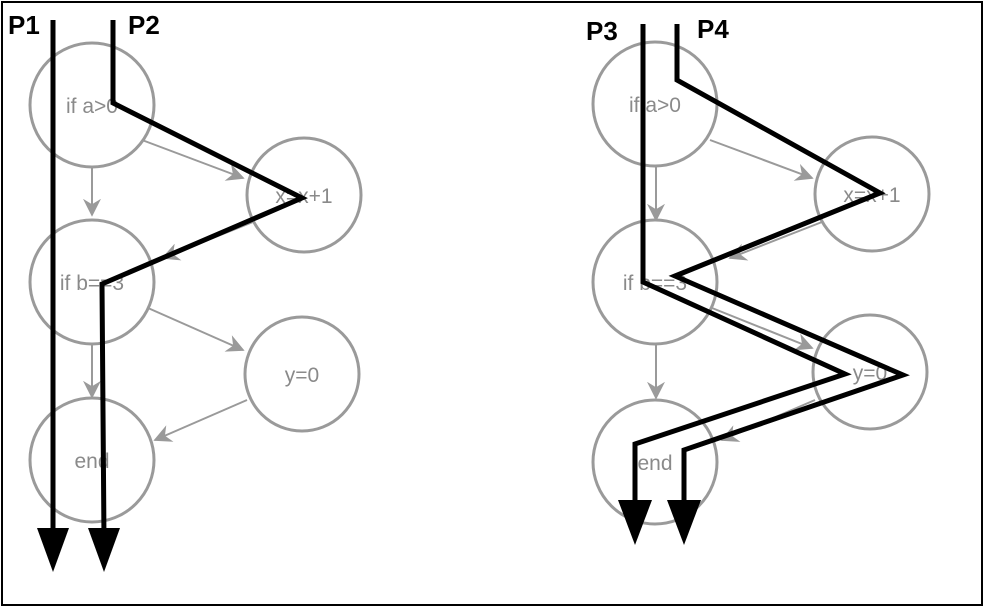 This screenshot has height=607, width=984. I want to click on edge-m2-m3, so click(775, 241).